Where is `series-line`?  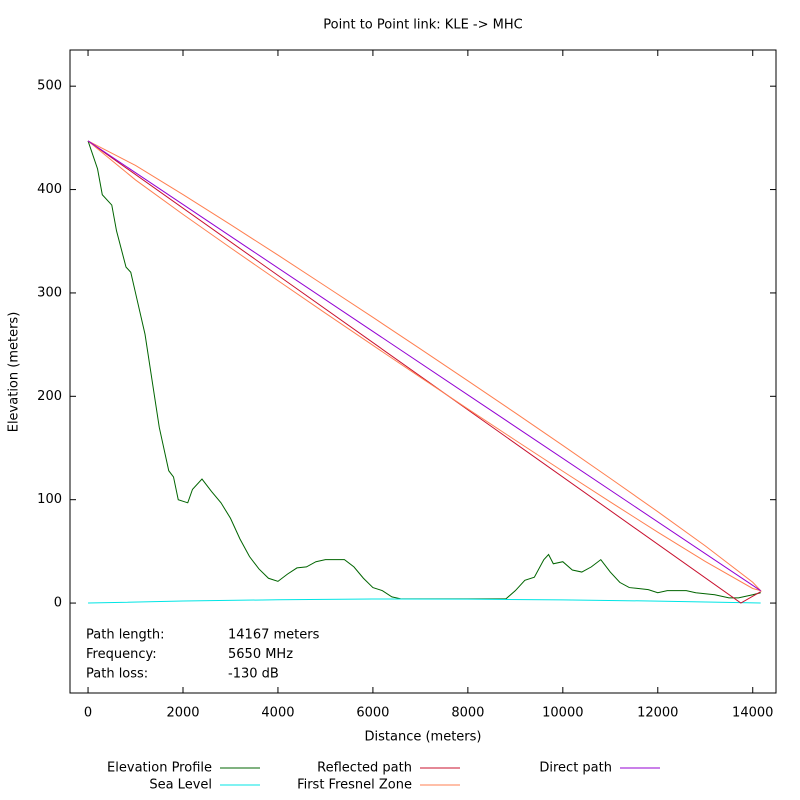
series-line is located at coordinates (424, 601).